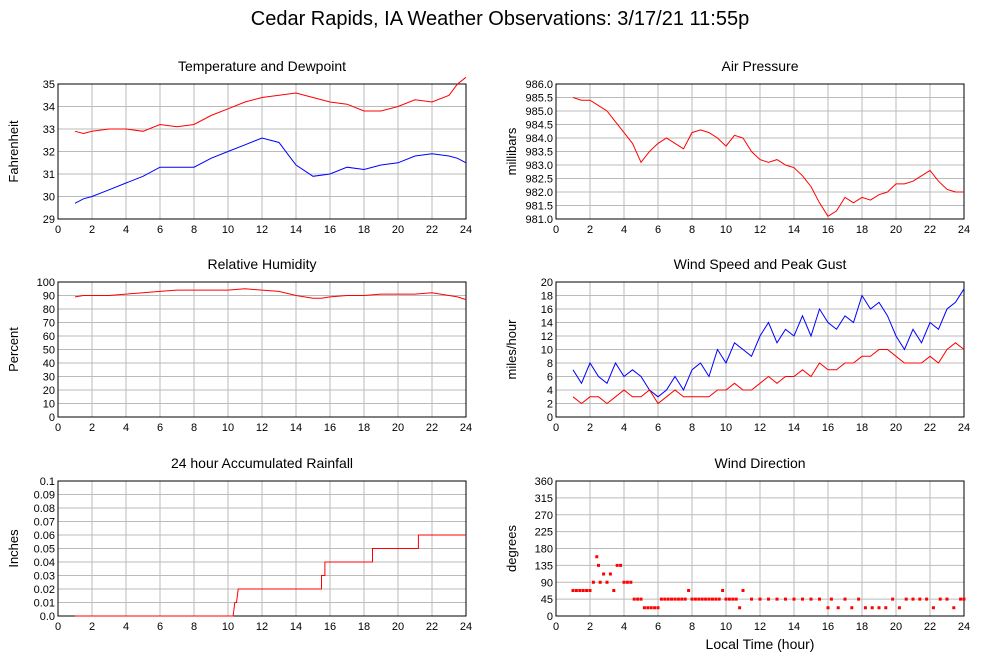 This screenshot has height=660, width=1000. What do you see at coordinates (547, 283) in the screenshot?
I see `wind-y-tick-label: 20` at bounding box center [547, 283].